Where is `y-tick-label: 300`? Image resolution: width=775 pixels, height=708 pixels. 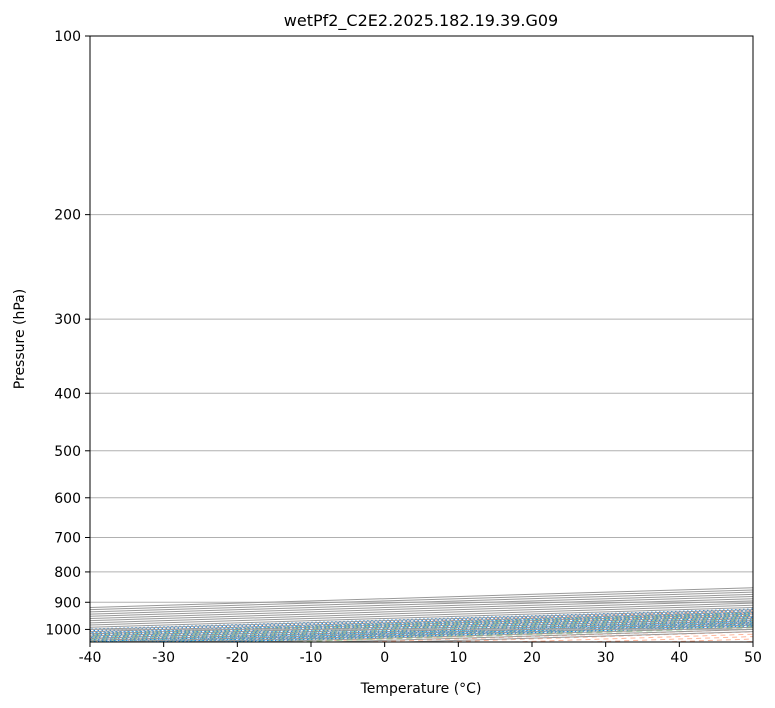
y-tick-label: 300 is located at coordinates (67, 320).